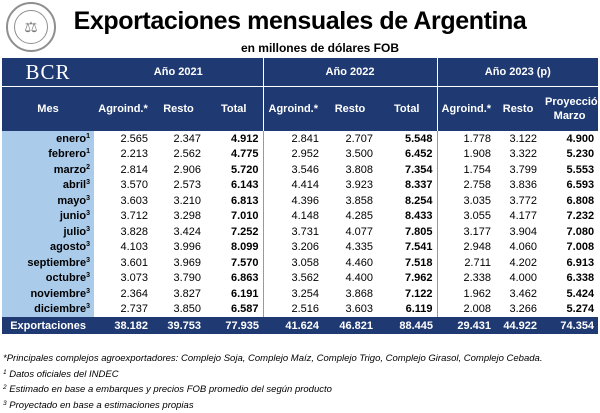 The height and width of the screenshot is (413, 600). I want to click on total-value-cell: 39.753, so click(178, 325).